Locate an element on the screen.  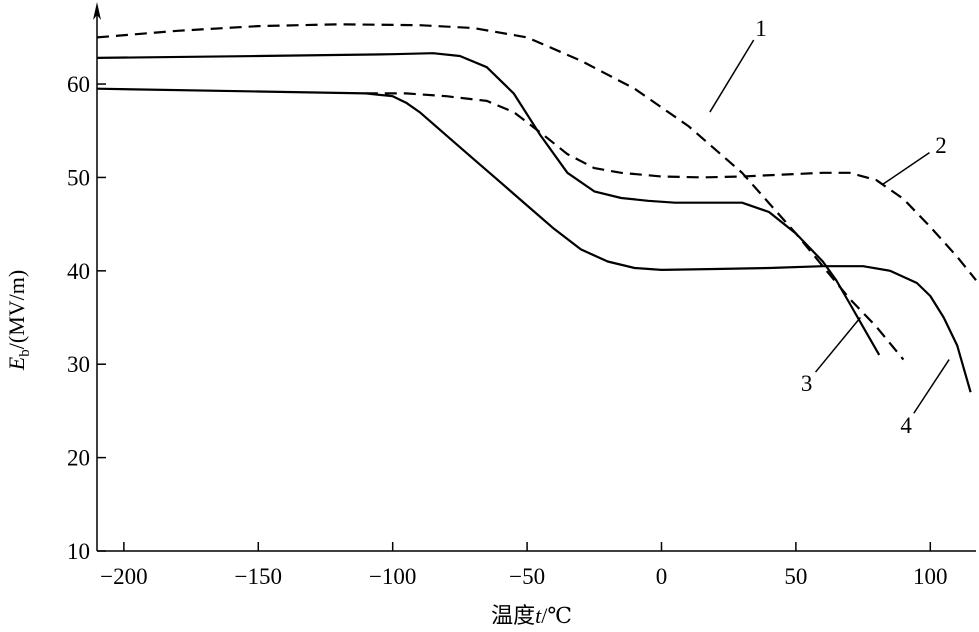
x-tick-label: −50 is located at coordinates (527, 576).